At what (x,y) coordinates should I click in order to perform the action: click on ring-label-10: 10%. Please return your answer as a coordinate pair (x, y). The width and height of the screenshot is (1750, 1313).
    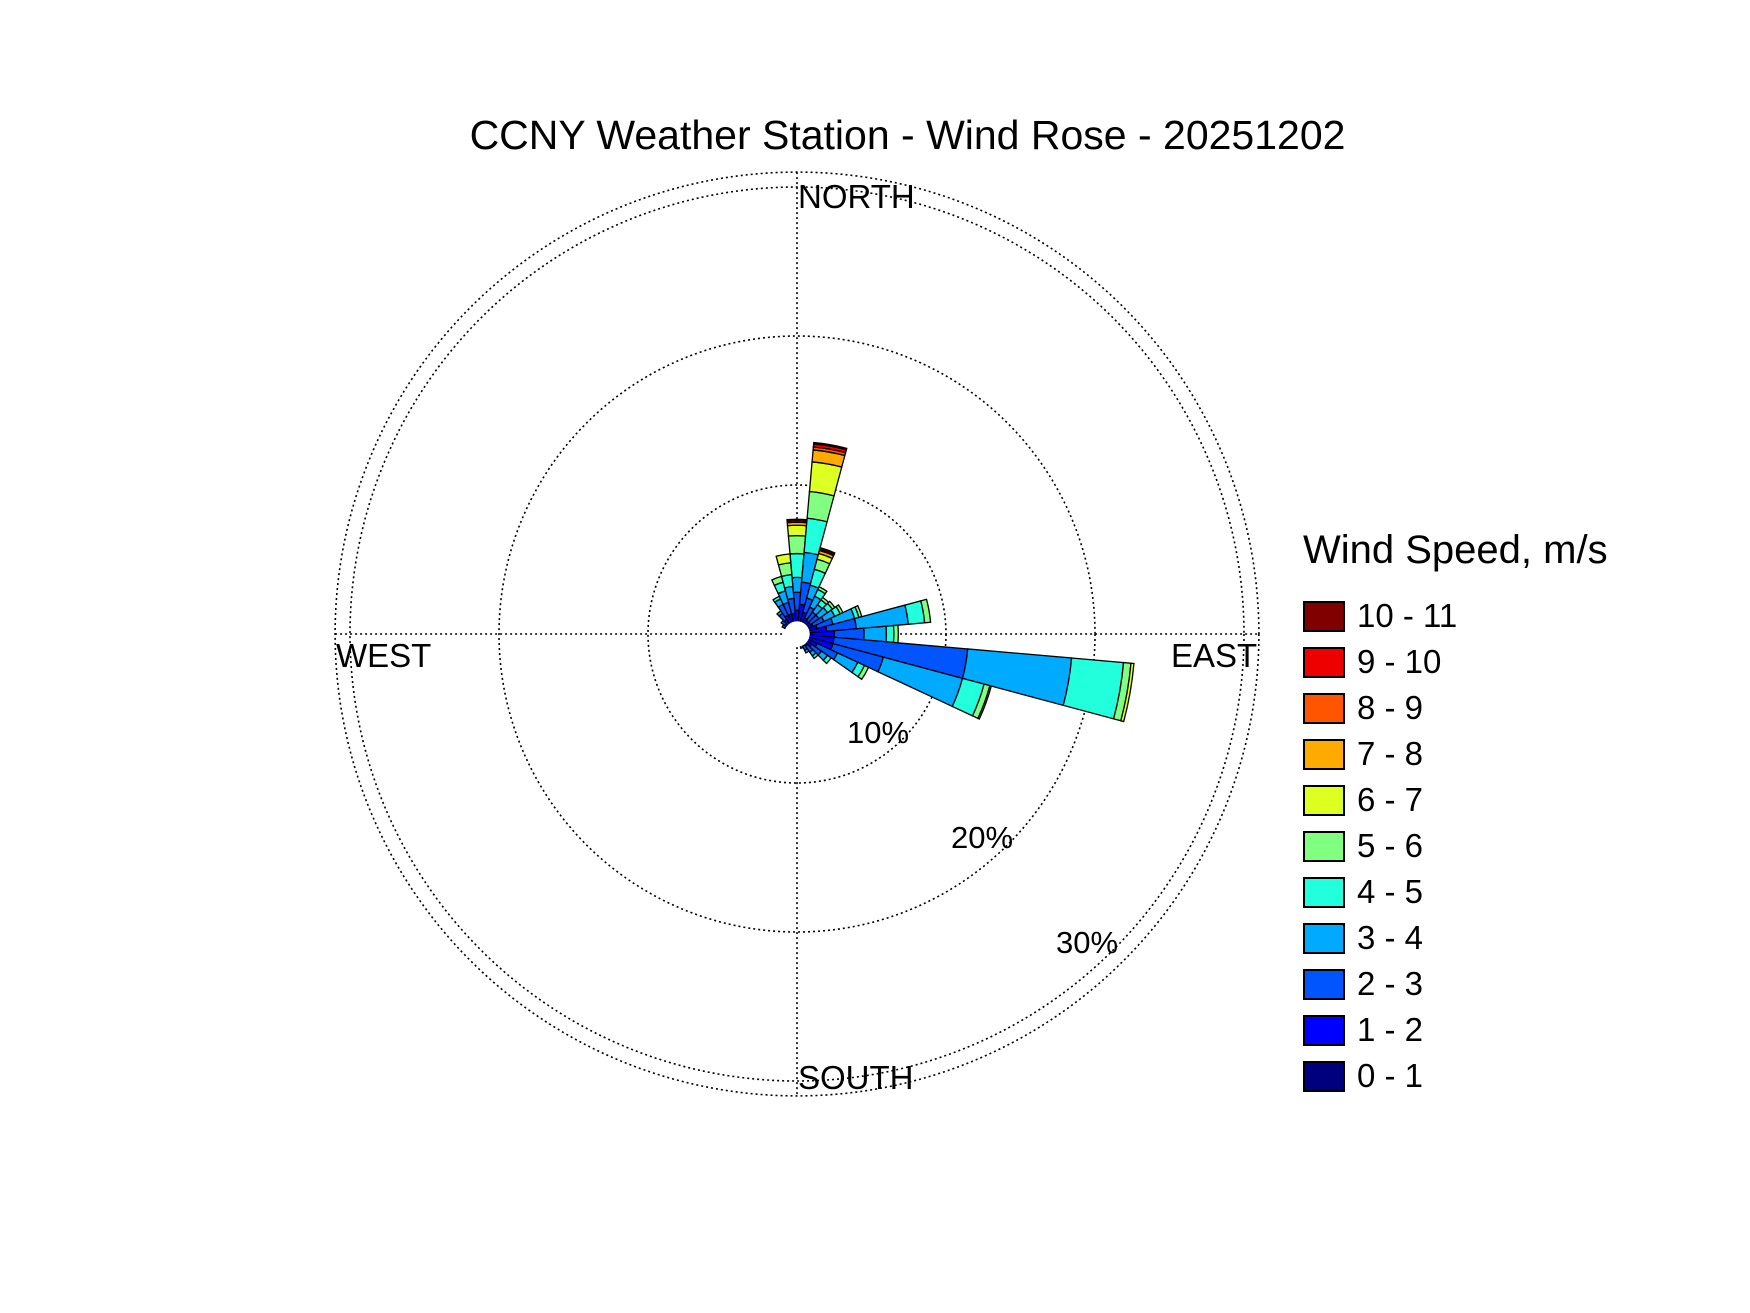
    Looking at the image, I should click on (878, 732).